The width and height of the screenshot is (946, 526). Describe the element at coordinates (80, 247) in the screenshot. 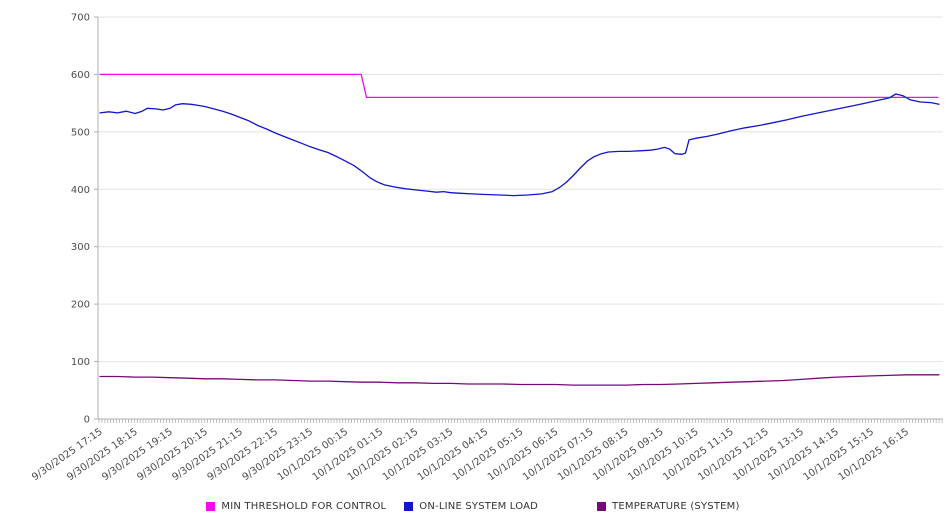

I see `y-tick-label: 300` at that location.